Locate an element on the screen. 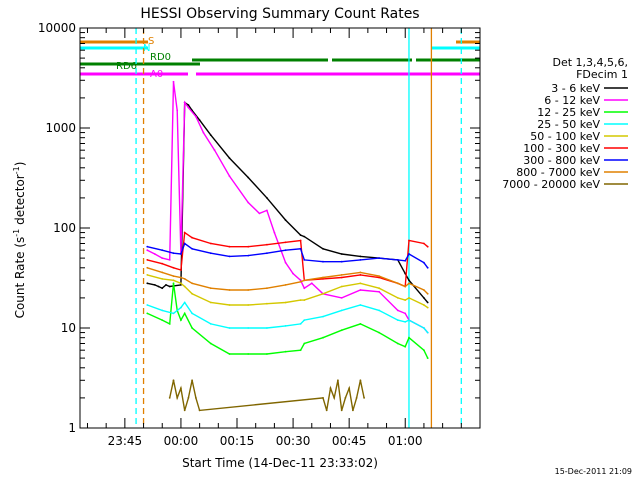 The width and height of the screenshot is (640, 480). x-tick-label: 00:30 is located at coordinates (293, 441).